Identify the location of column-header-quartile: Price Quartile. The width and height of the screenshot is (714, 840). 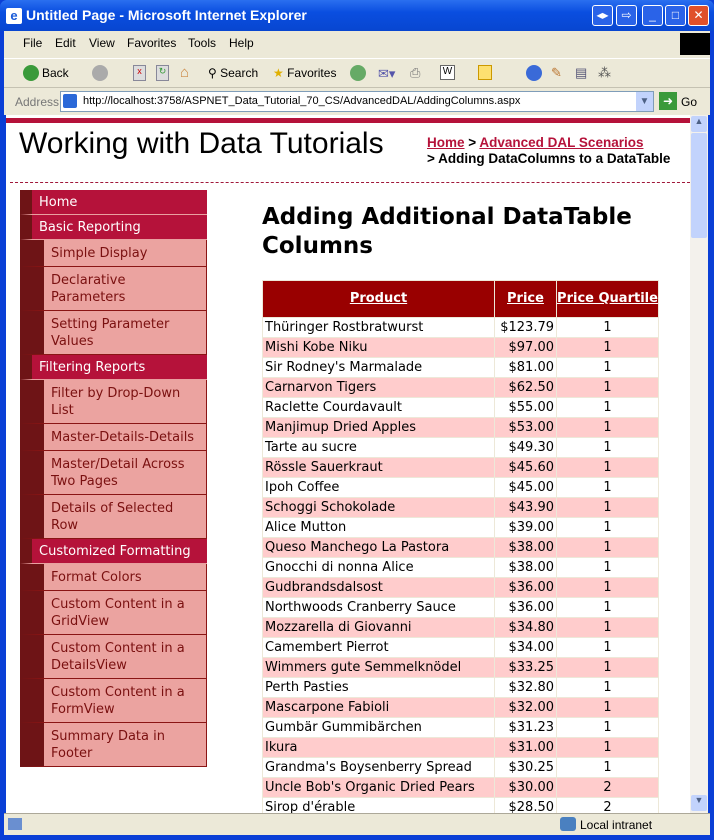
(607, 299).